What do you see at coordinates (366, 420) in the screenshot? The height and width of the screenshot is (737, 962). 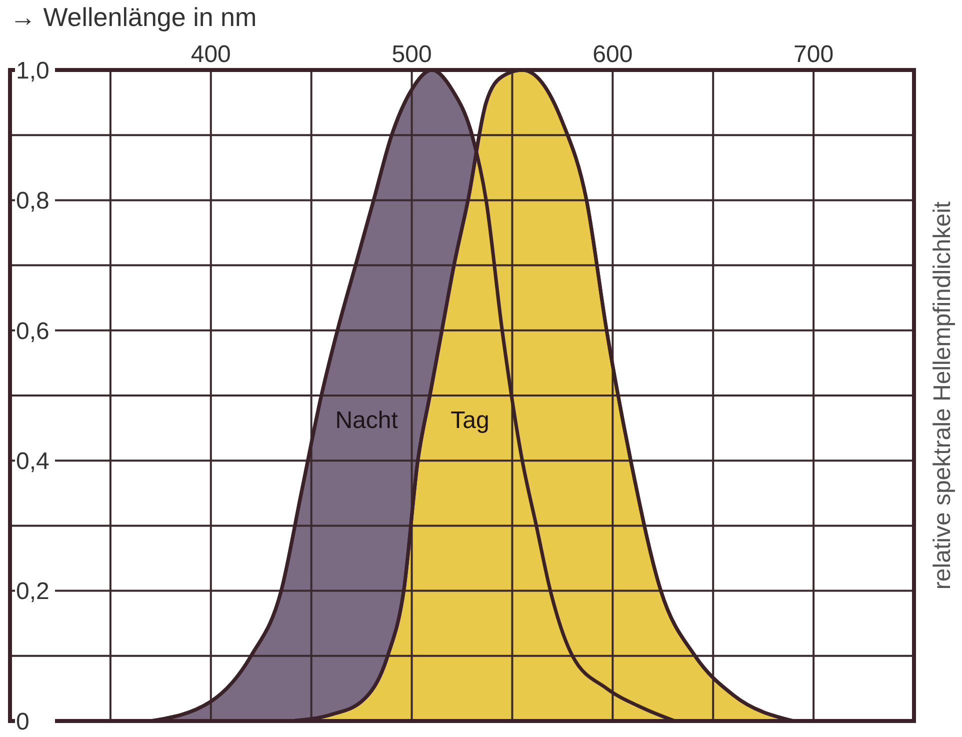 I see `series-label: Nacht` at bounding box center [366, 420].